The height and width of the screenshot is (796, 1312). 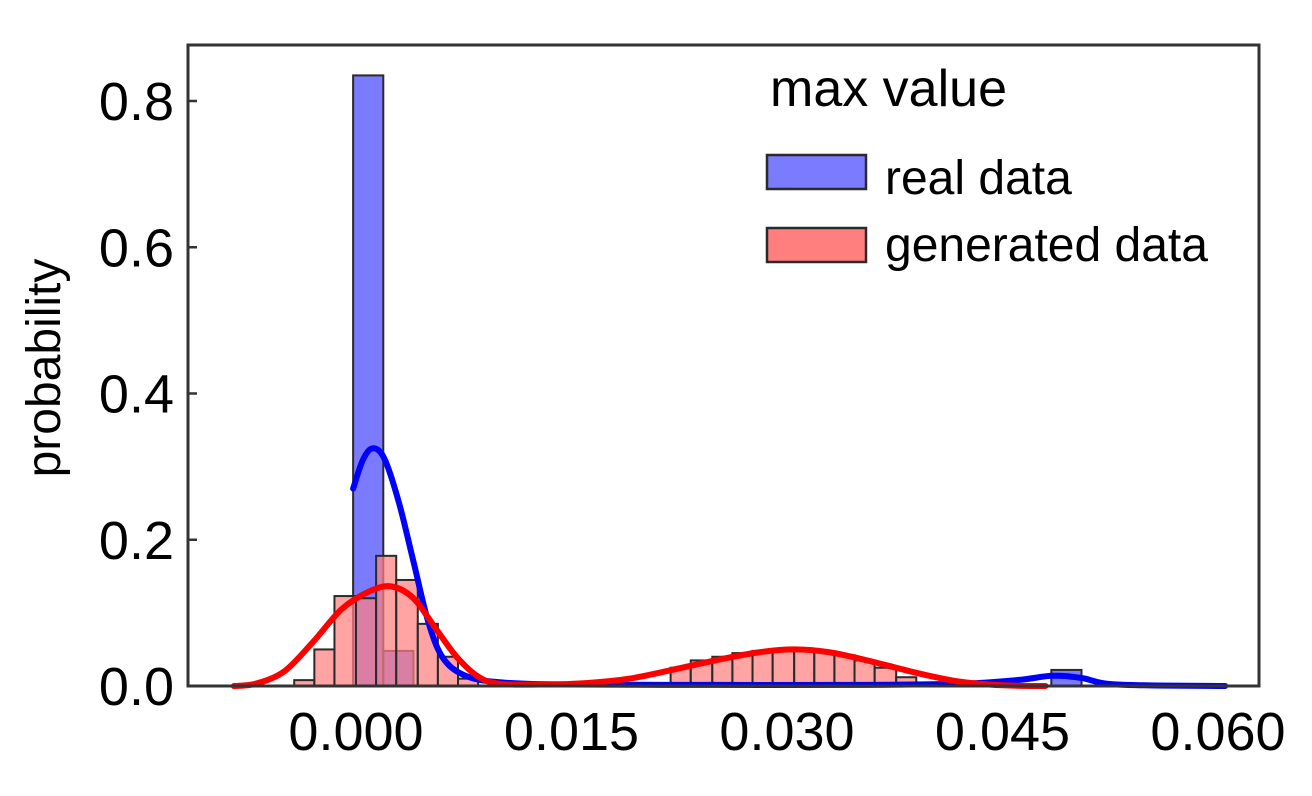 I want to click on y-tick-label: 0.6, so click(x=136, y=248).